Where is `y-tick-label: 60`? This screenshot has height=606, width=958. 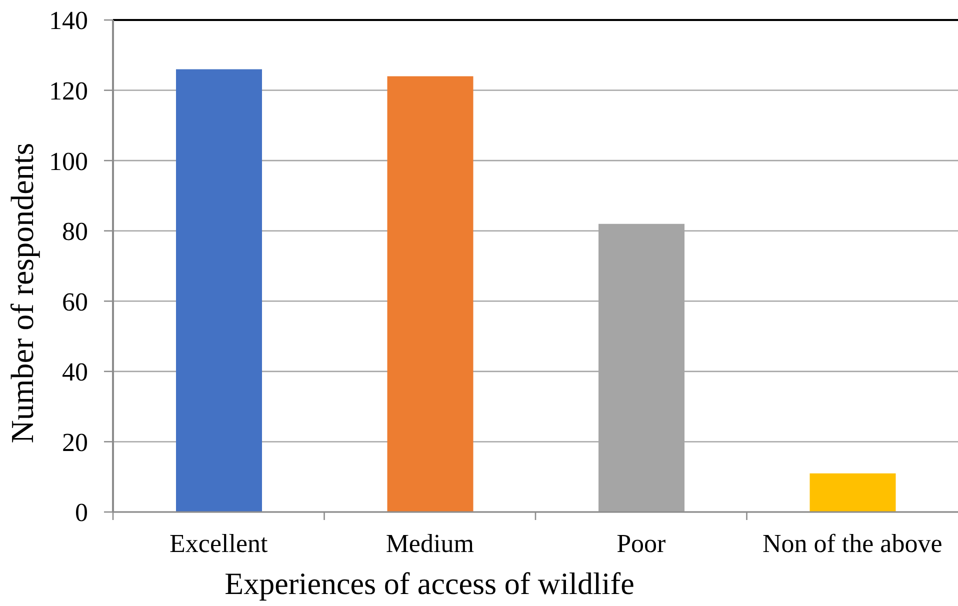 y-tick-label: 60 is located at coordinates (75, 301).